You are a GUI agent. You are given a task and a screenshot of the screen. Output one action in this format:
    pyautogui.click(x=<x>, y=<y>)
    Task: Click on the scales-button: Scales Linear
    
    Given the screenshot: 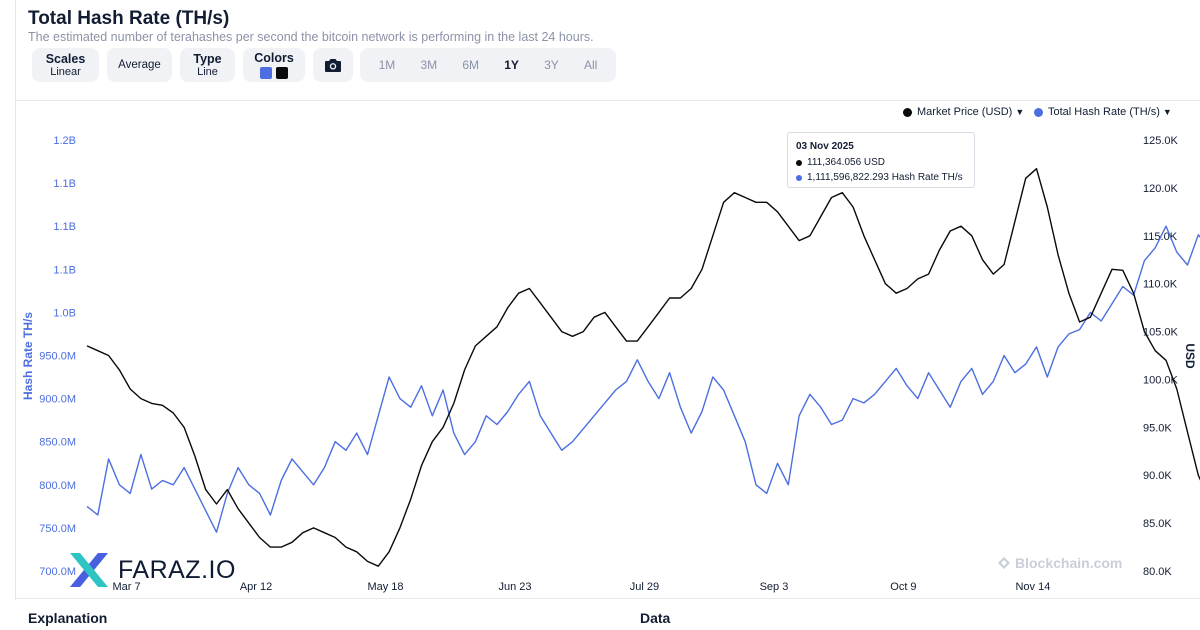 What is the action you would take?
    pyautogui.click(x=65, y=65)
    